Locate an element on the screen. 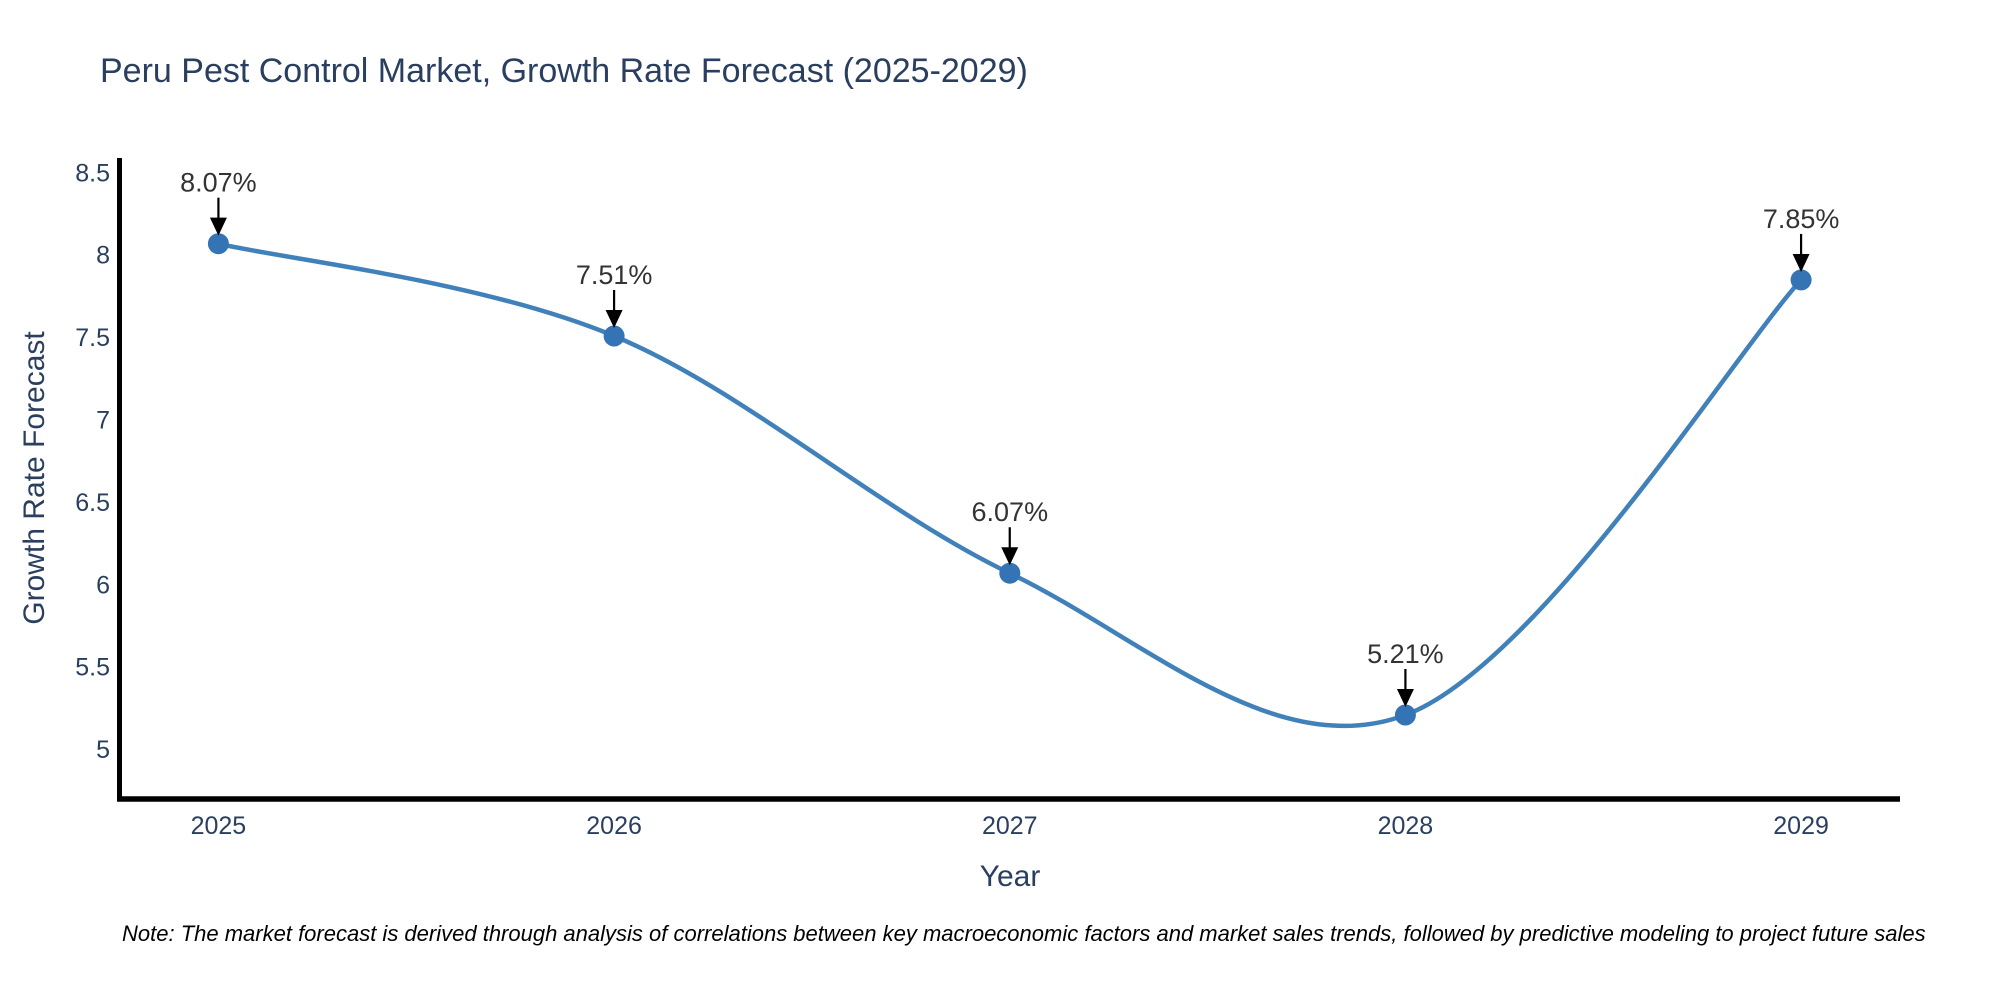 Image resolution: width=2000 pixels, height=1000 pixels. y-tick-label: 5 is located at coordinates (103, 750).